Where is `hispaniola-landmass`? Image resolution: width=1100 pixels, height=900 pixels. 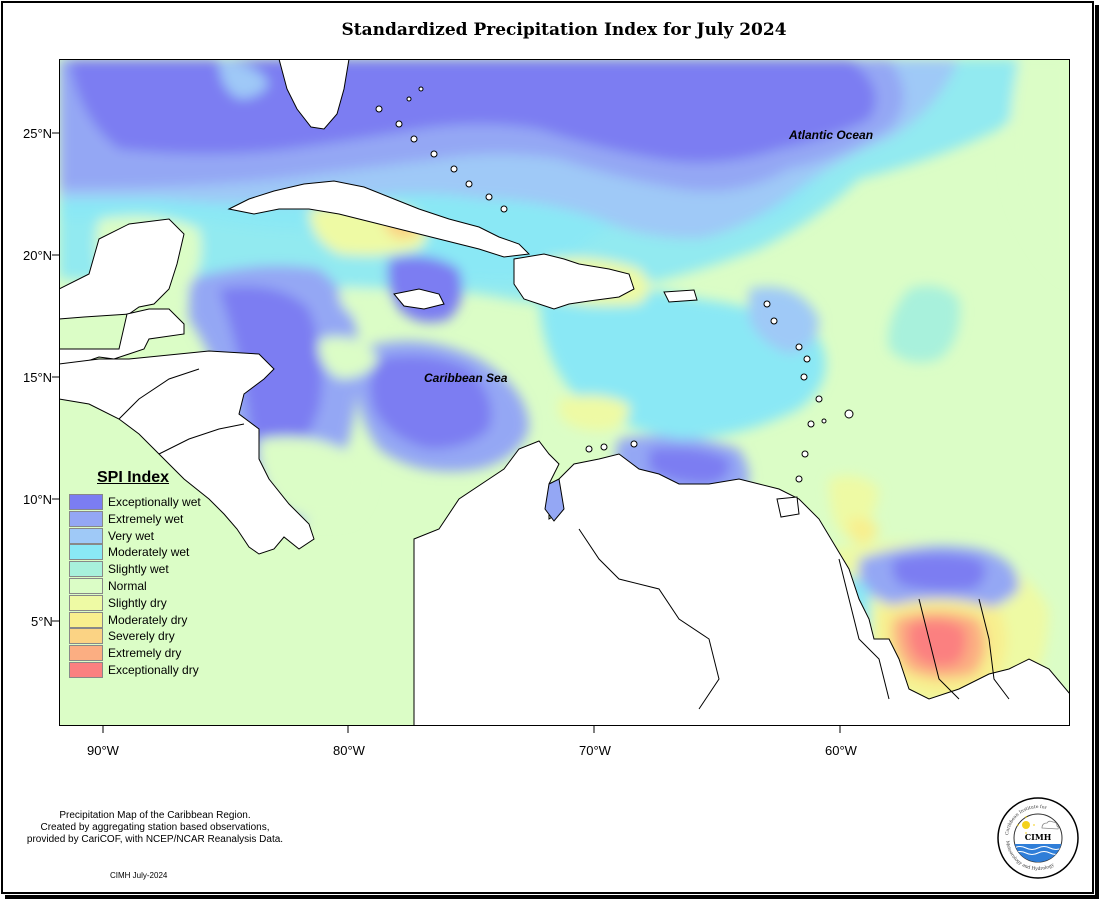
hispaniola-landmass is located at coordinates (574, 281).